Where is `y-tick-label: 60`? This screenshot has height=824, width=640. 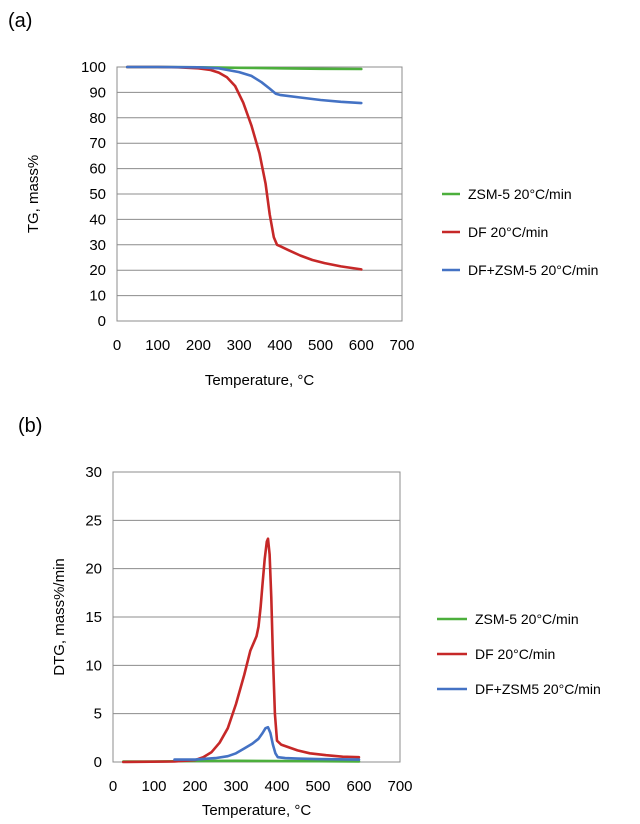 y-tick-label: 60 is located at coordinates (97, 169).